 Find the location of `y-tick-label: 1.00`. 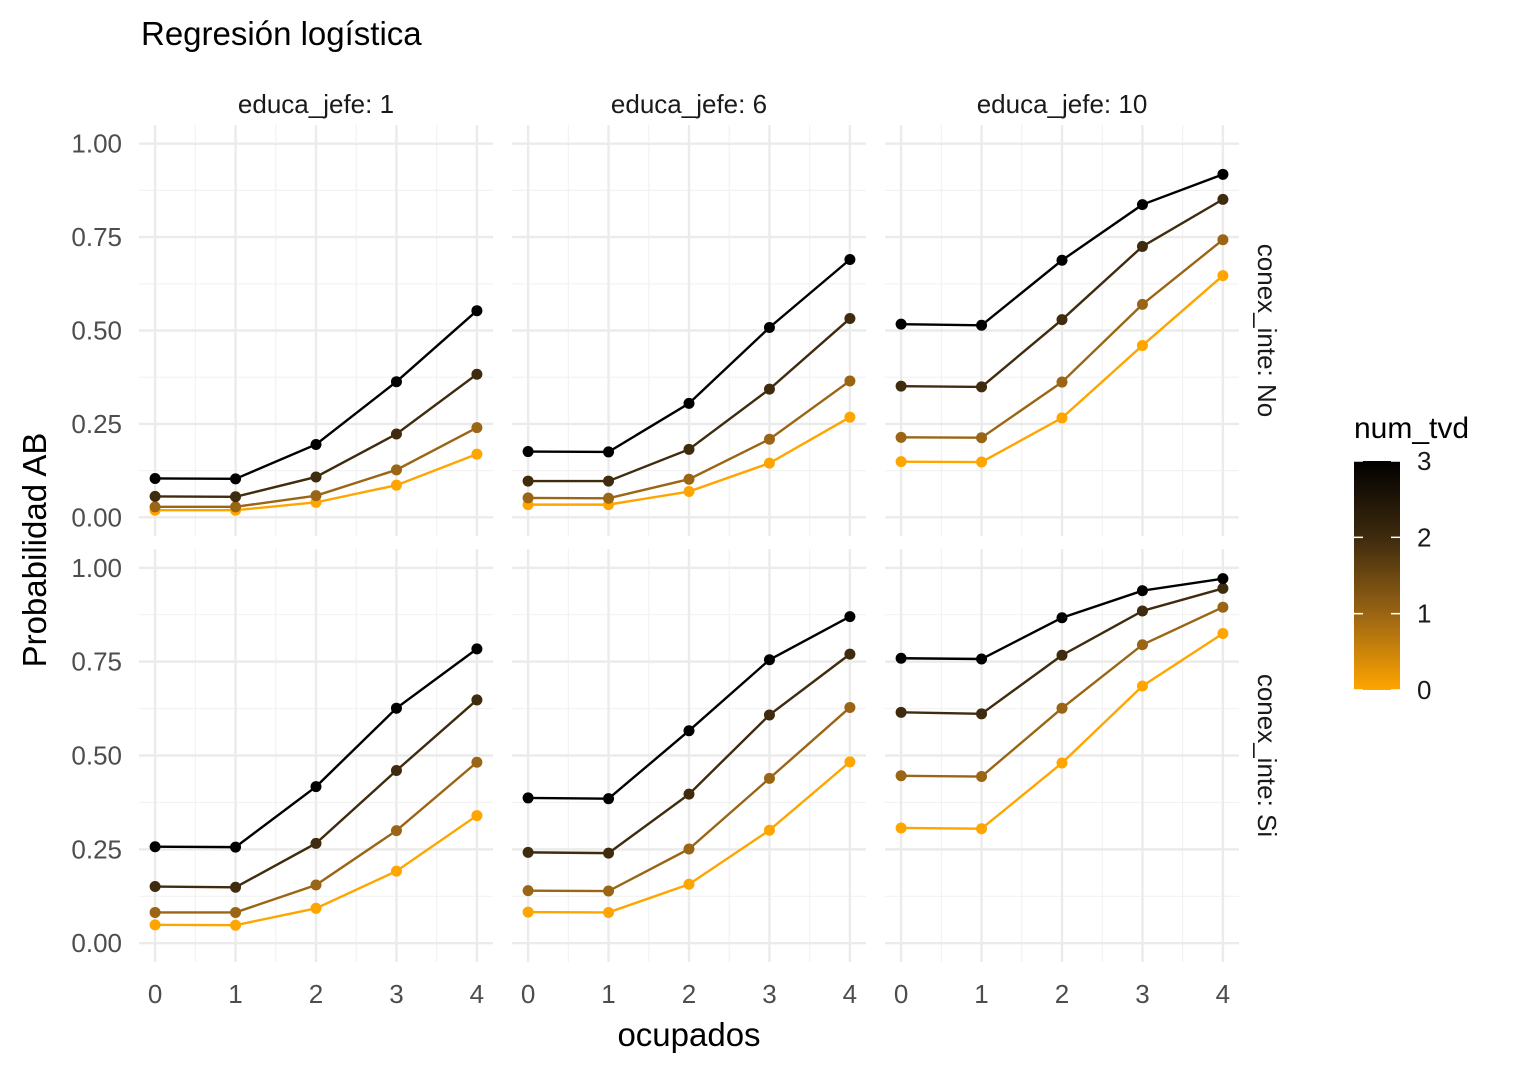

y-tick-label: 1.00 is located at coordinates (96, 568).